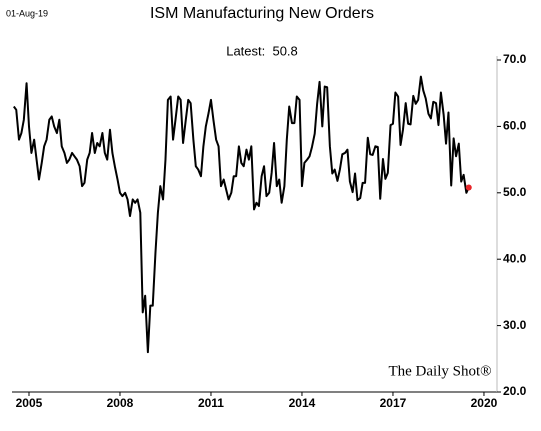 This screenshot has width=541, height=431. What do you see at coordinates (262, 50) in the screenshot?
I see `annotation: Latest: 50.8` at bounding box center [262, 50].